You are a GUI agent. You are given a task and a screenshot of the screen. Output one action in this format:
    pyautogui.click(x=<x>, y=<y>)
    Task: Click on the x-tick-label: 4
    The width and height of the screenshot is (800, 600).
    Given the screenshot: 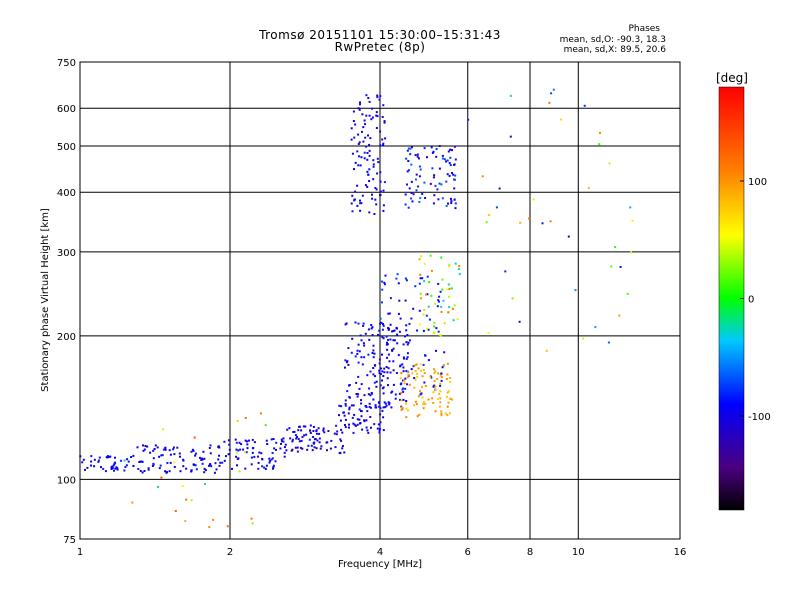 What is the action you would take?
    pyautogui.click(x=380, y=552)
    